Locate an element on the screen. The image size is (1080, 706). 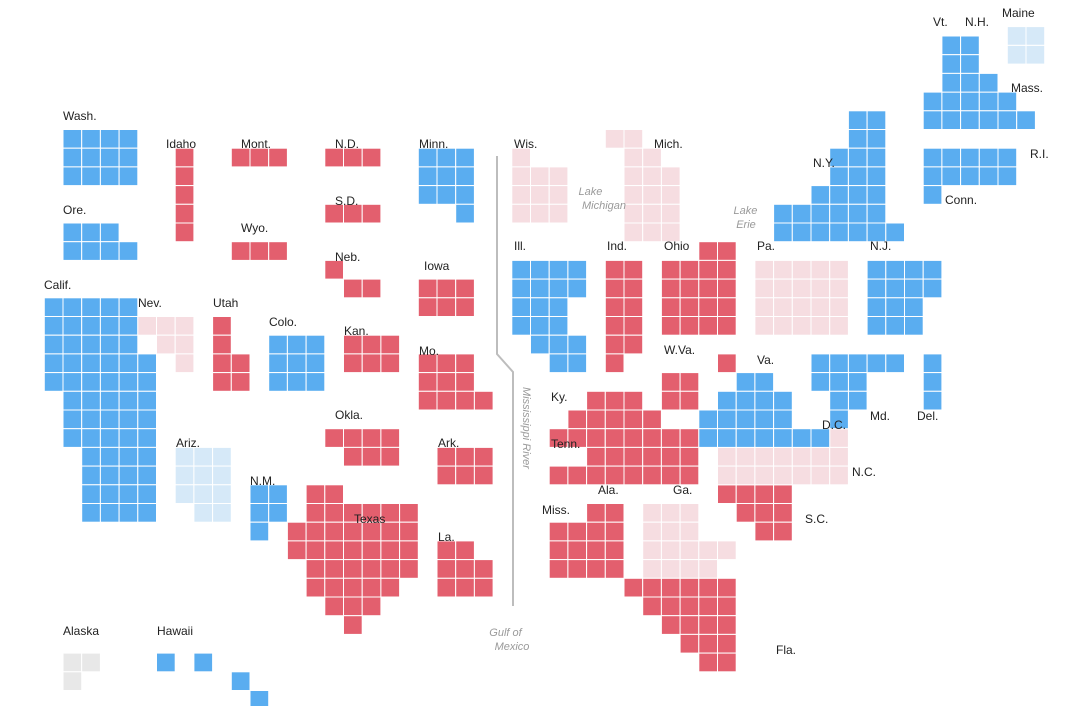
tile-n-m is located at coordinates (259, 531).